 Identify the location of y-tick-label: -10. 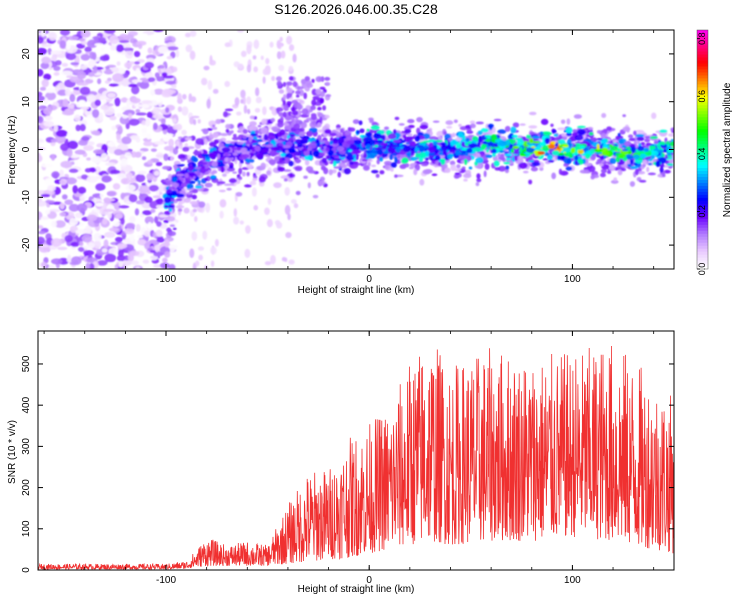
(26, 197).